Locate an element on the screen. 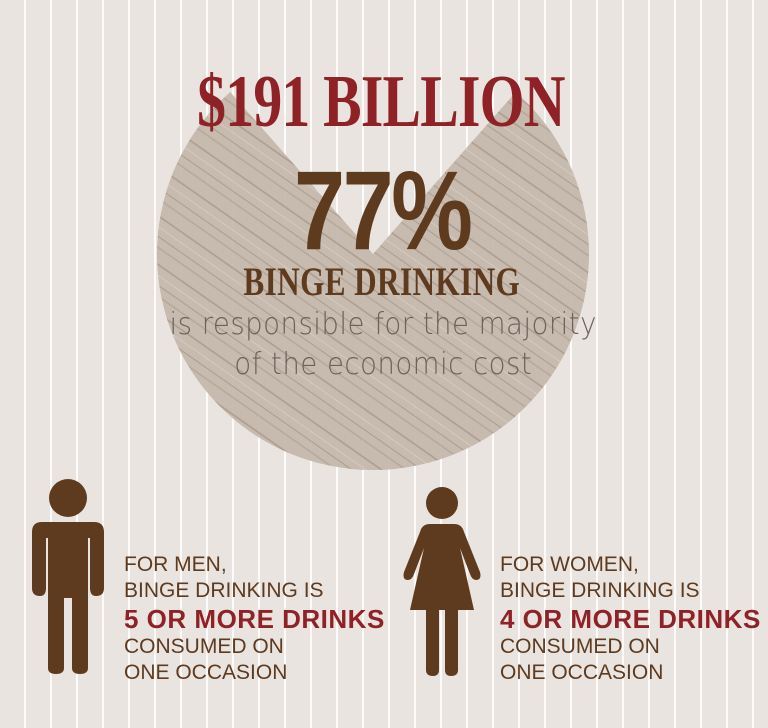 The image size is (768, 728). women-line-5: ONE OCCASION is located at coordinates (582, 672).